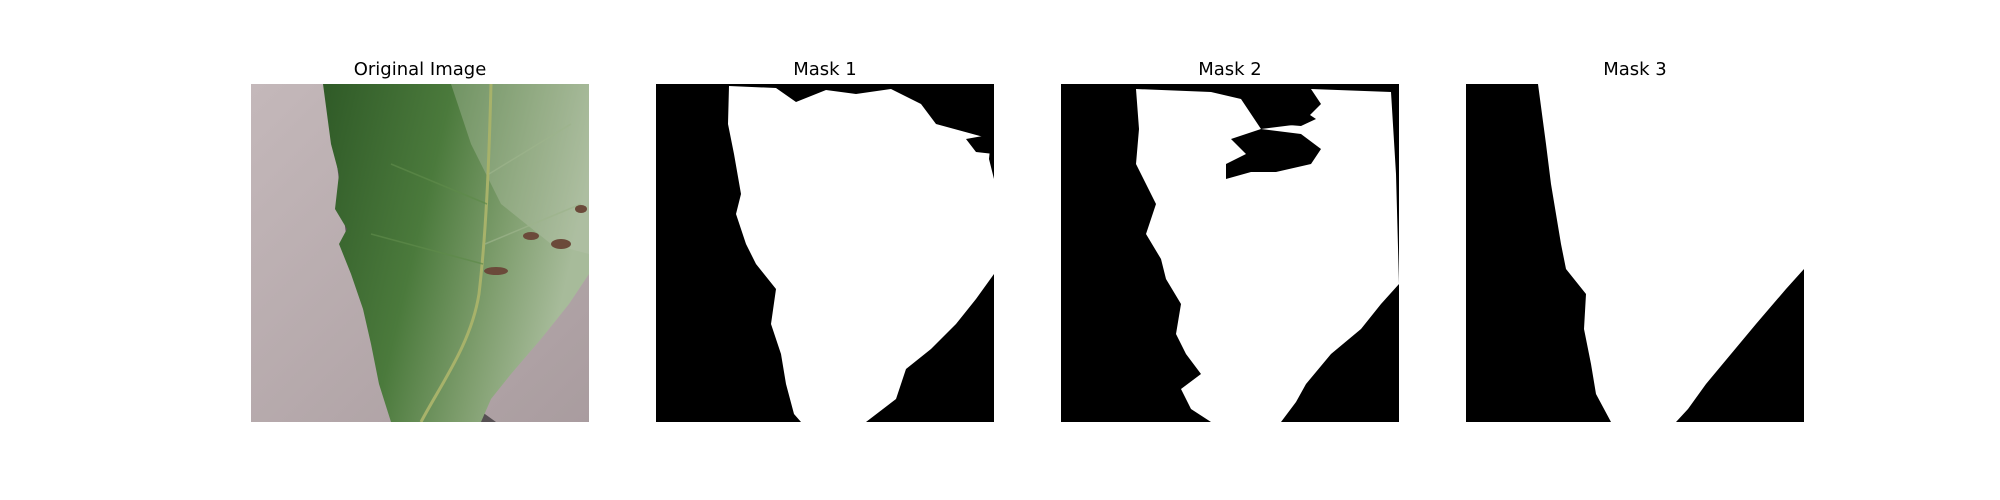 The width and height of the screenshot is (2000, 500). I want to click on mask-1-image, so click(825, 253).